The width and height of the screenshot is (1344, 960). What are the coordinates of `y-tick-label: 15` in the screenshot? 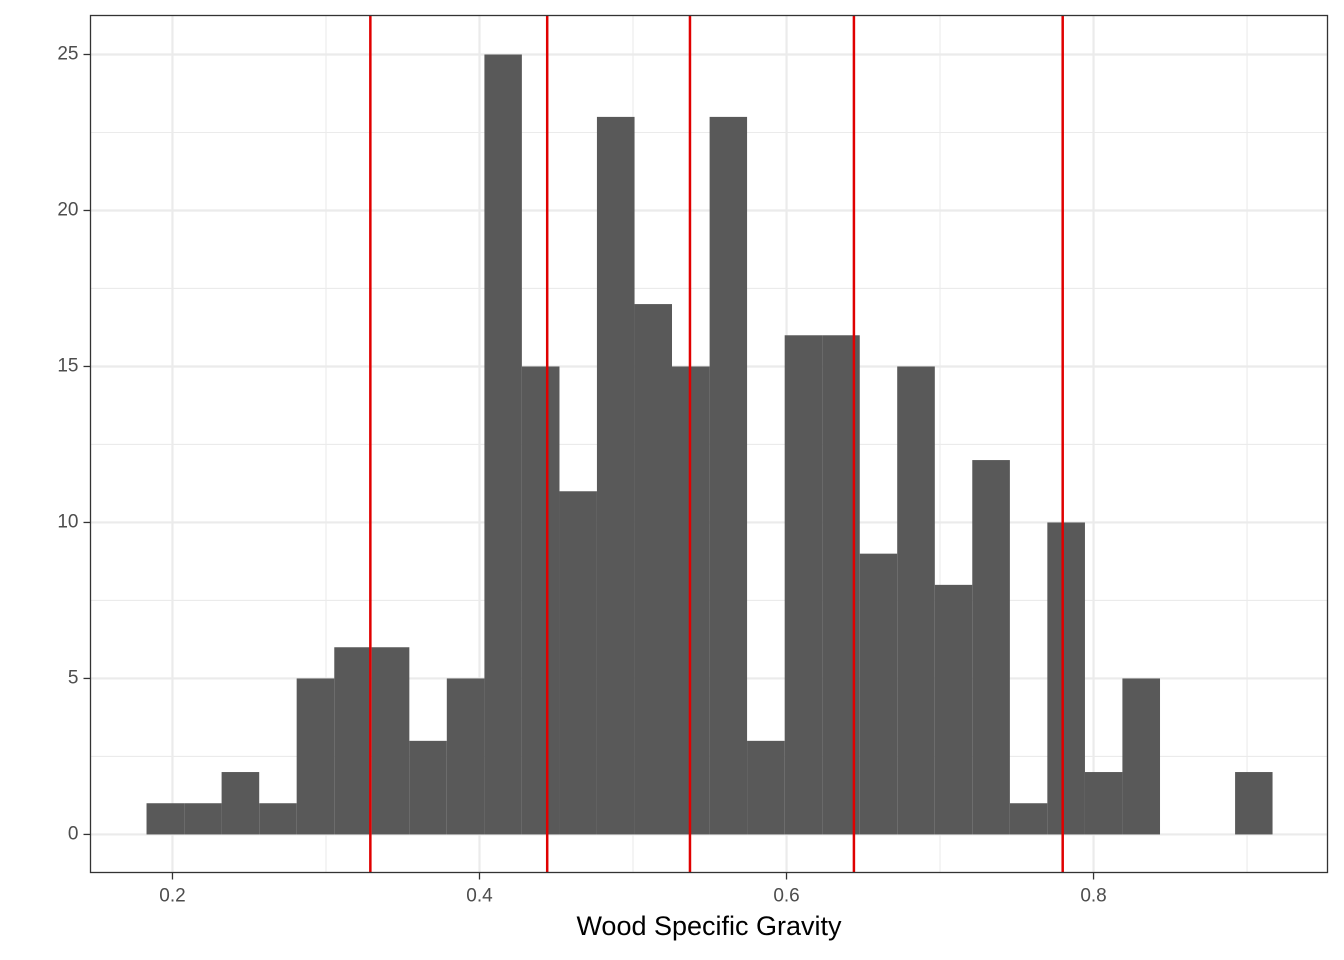 It's located at (67, 365).